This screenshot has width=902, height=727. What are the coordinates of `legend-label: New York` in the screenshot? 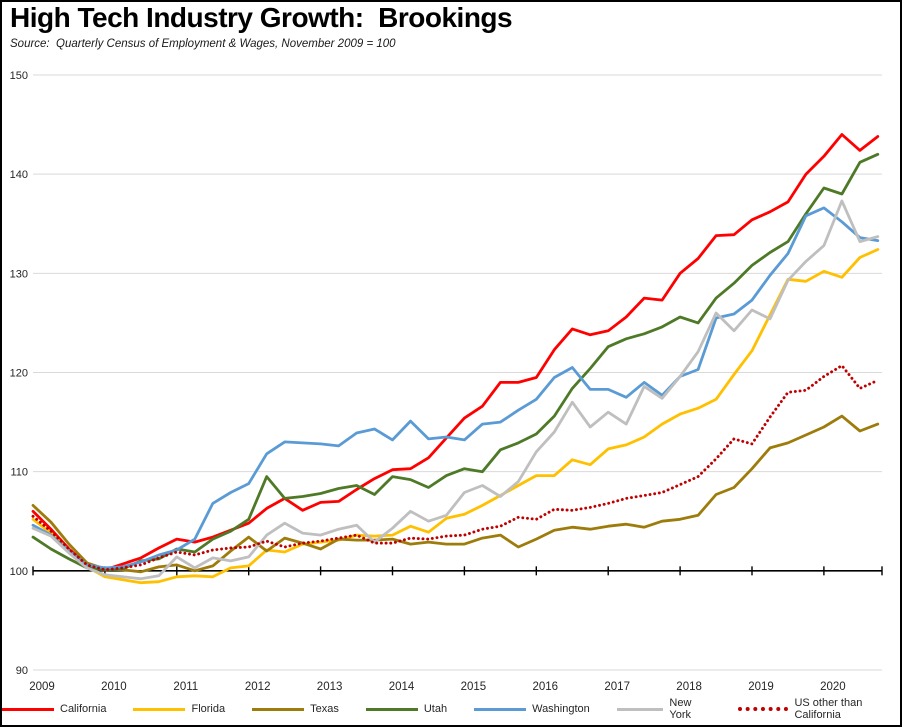 It's located at (680, 709).